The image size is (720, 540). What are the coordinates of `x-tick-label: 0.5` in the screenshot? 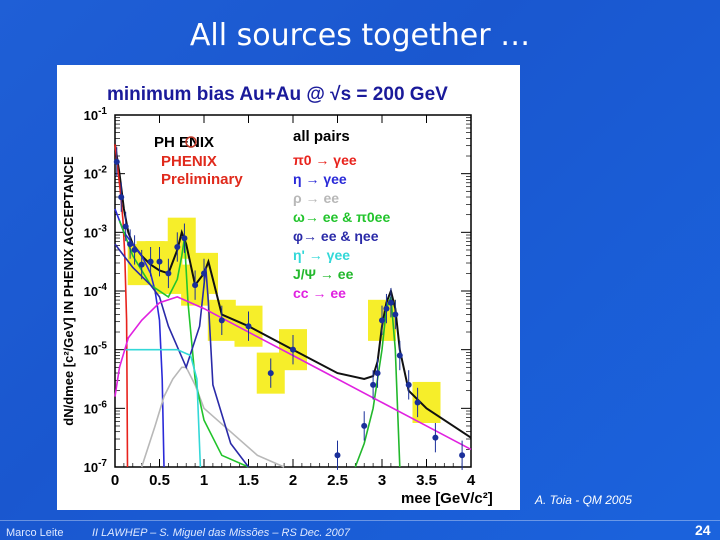 It's located at (159, 480).